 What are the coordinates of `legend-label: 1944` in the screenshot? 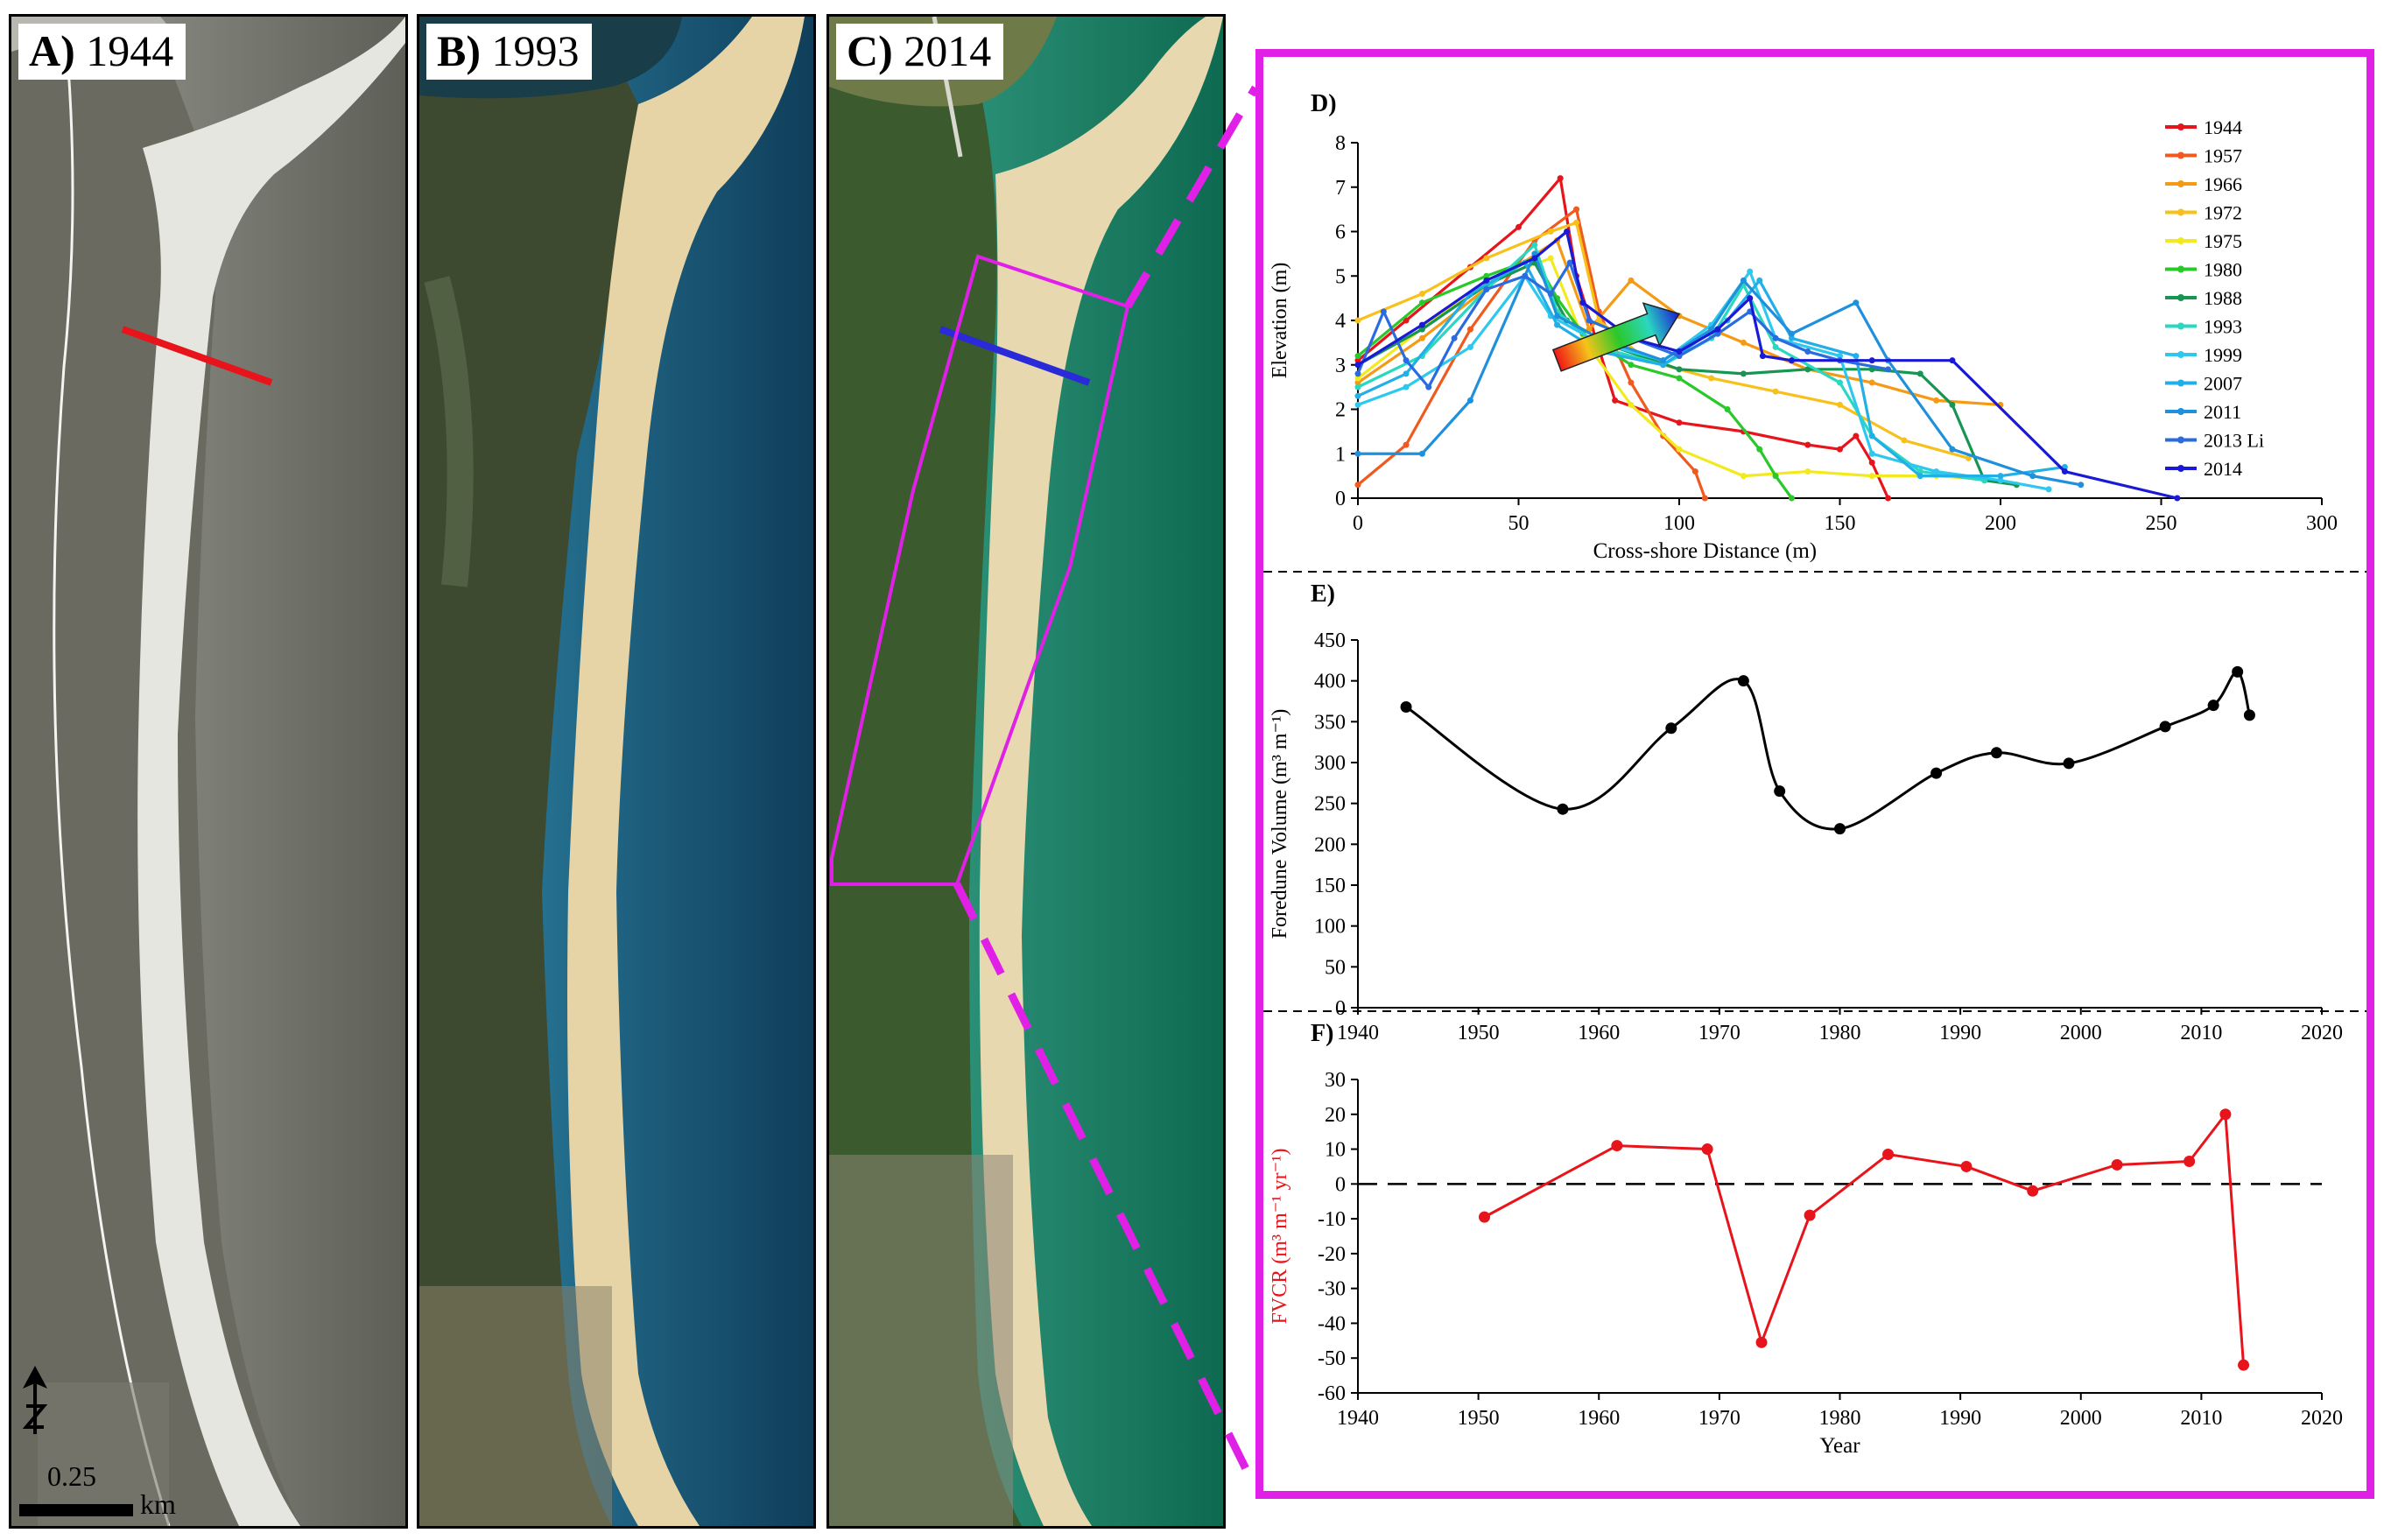 It's located at (2223, 127).